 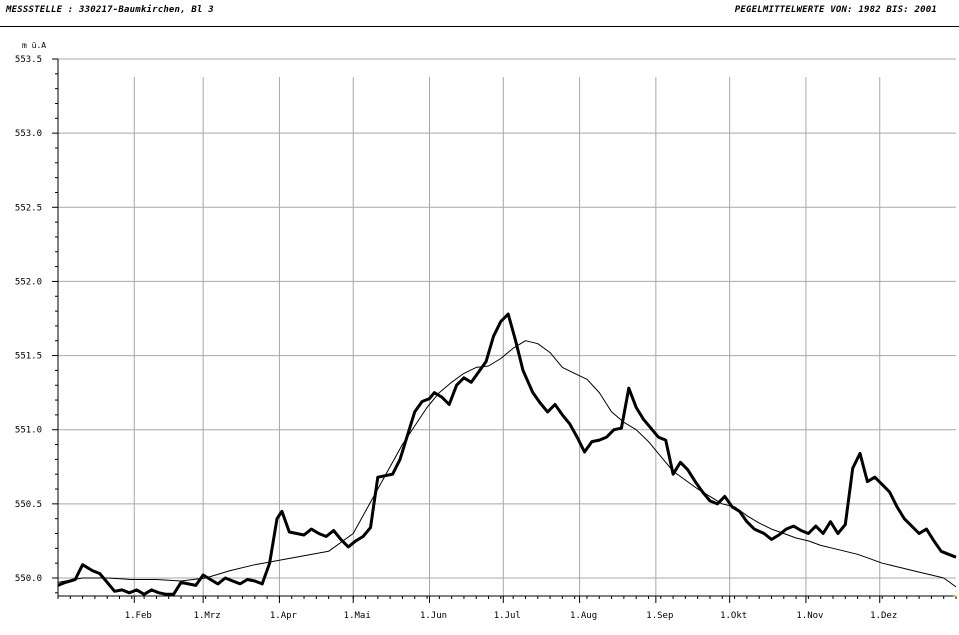 What do you see at coordinates (433, 616) in the screenshot?
I see `x-tick-label: 1.Jun` at bounding box center [433, 616].